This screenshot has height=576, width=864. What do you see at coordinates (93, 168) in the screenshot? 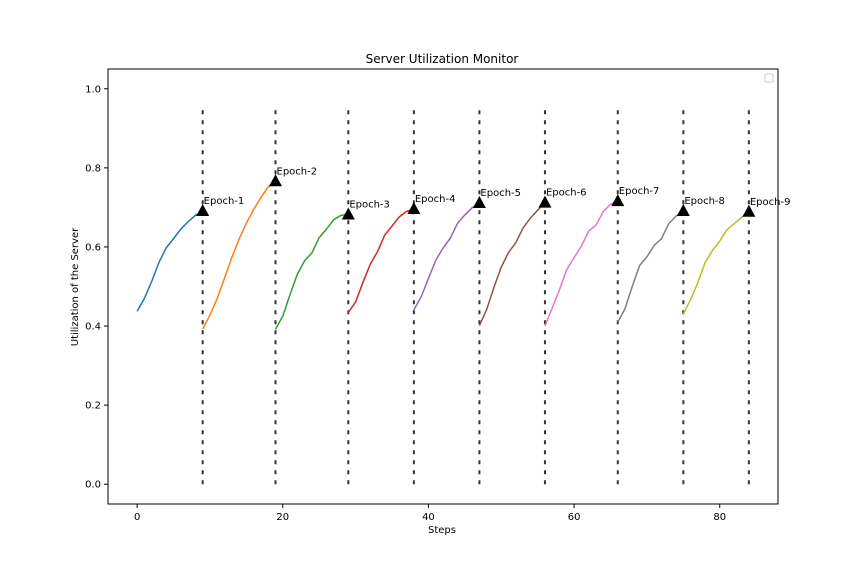
I see `y-tick-label-5: 0.8` at bounding box center [93, 168].